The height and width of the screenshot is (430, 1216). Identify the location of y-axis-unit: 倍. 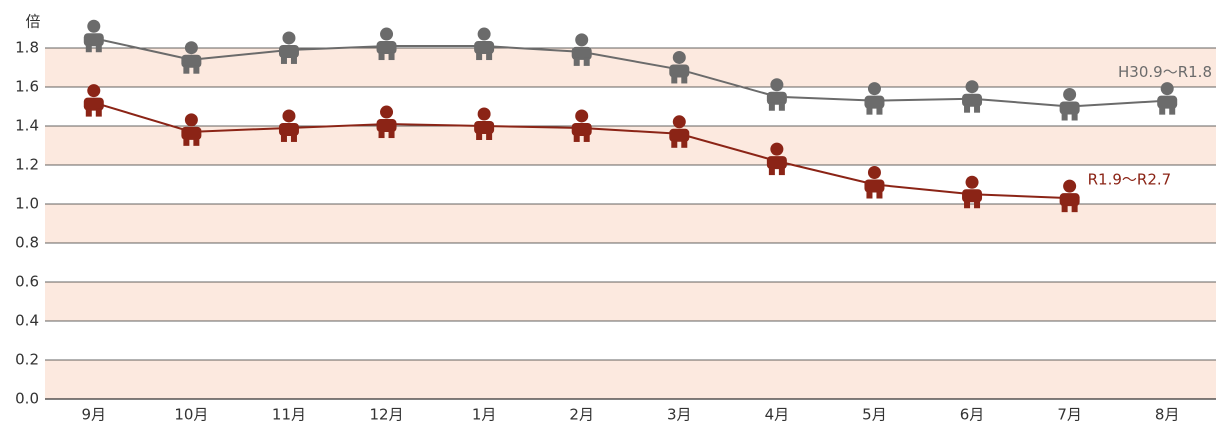
(32, 22).